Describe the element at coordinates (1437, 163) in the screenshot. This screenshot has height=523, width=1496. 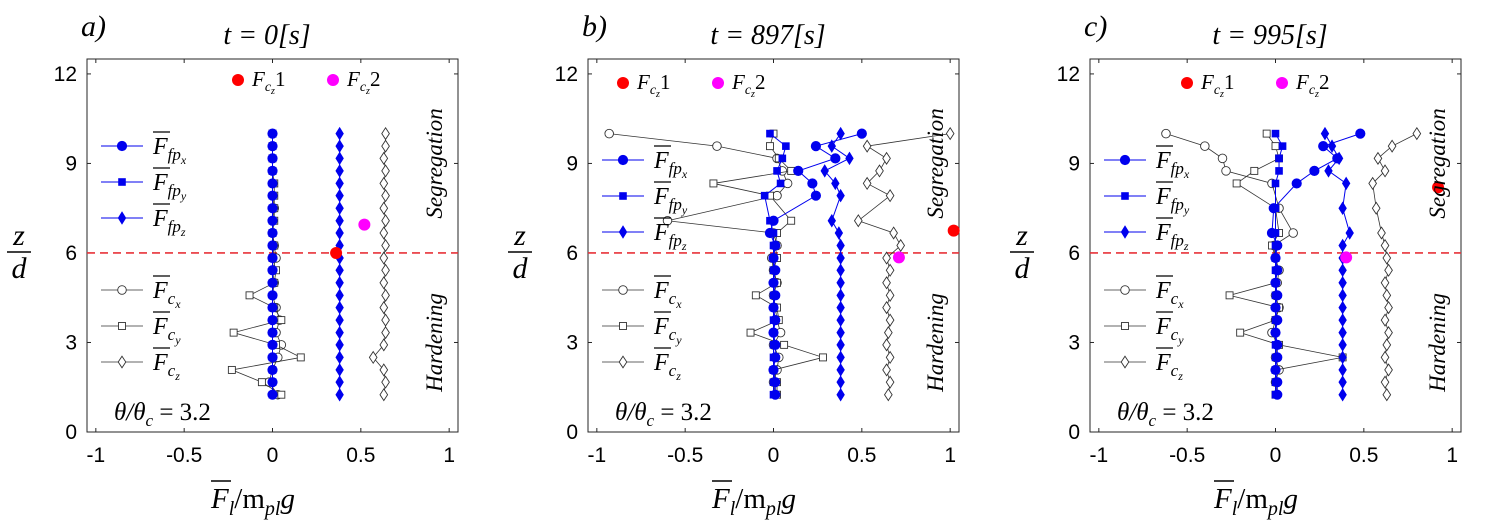
I see `zone-label-segregation: Segregation` at that location.